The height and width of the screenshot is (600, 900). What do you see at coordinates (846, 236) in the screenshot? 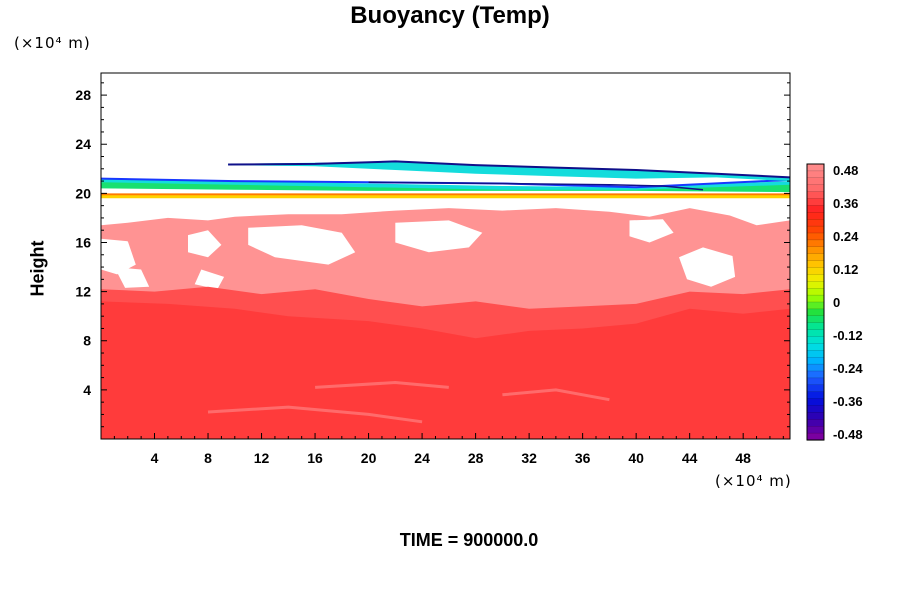
I see `colorbar-label: 0.24` at bounding box center [846, 236].